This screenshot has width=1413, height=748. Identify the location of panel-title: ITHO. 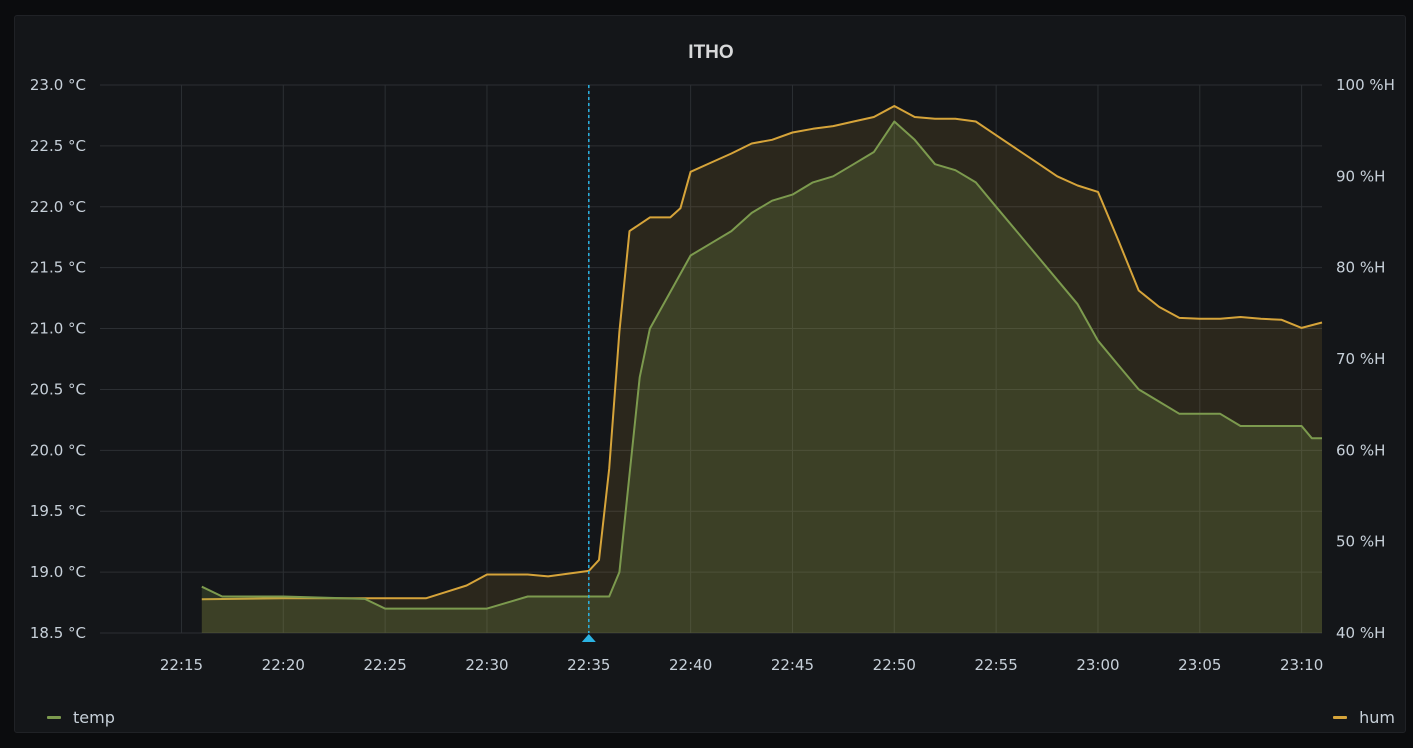
(711, 52).